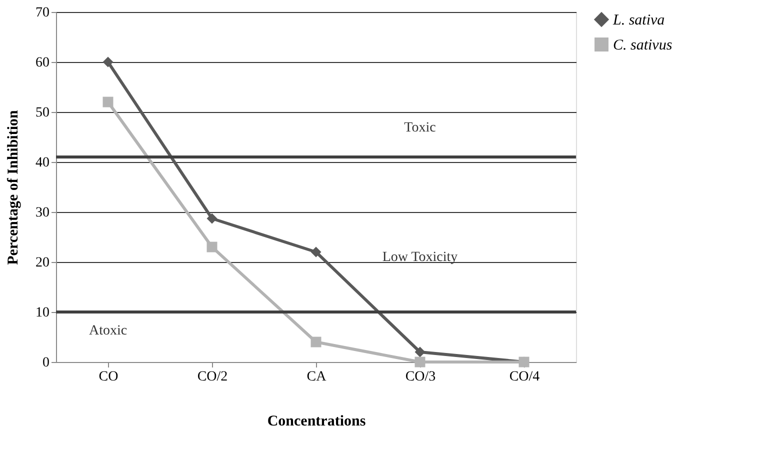 The image size is (784, 465). I want to click on annotation: Toxic, so click(420, 128).